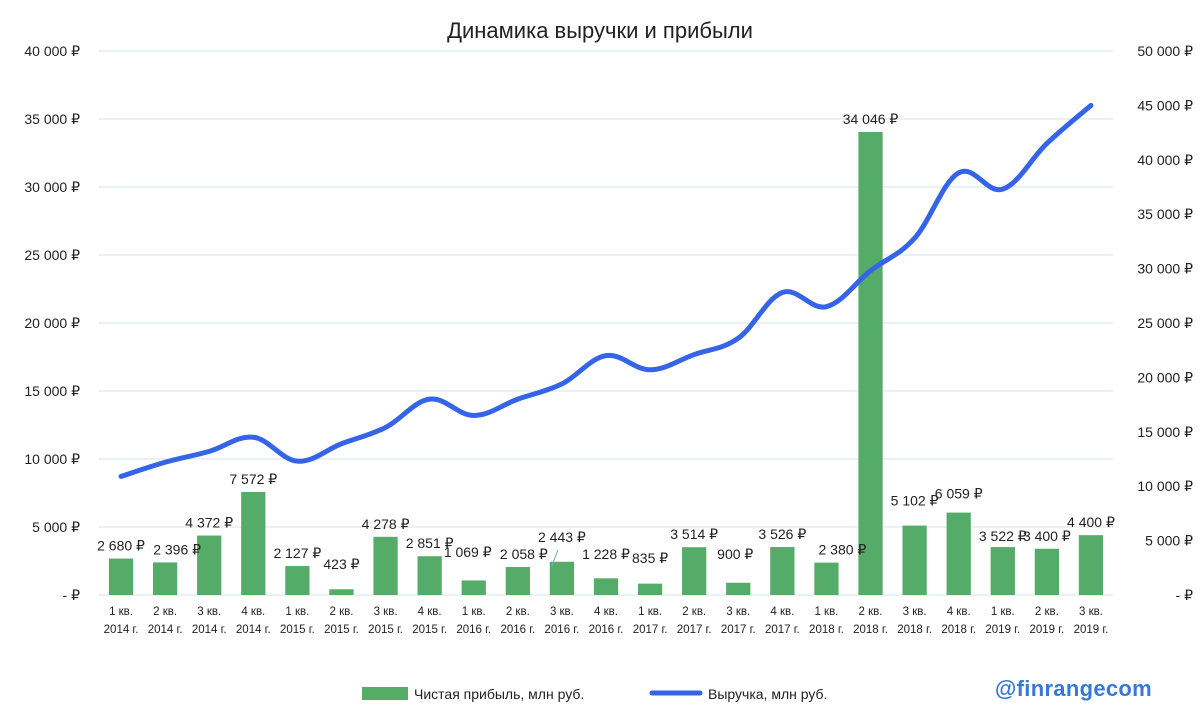 The width and height of the screenshot is (1200, 717). Describe the element at coordinates (1047, 536) in the screenshot. I see `bar-data-label: 3 400 ₽` at that location.